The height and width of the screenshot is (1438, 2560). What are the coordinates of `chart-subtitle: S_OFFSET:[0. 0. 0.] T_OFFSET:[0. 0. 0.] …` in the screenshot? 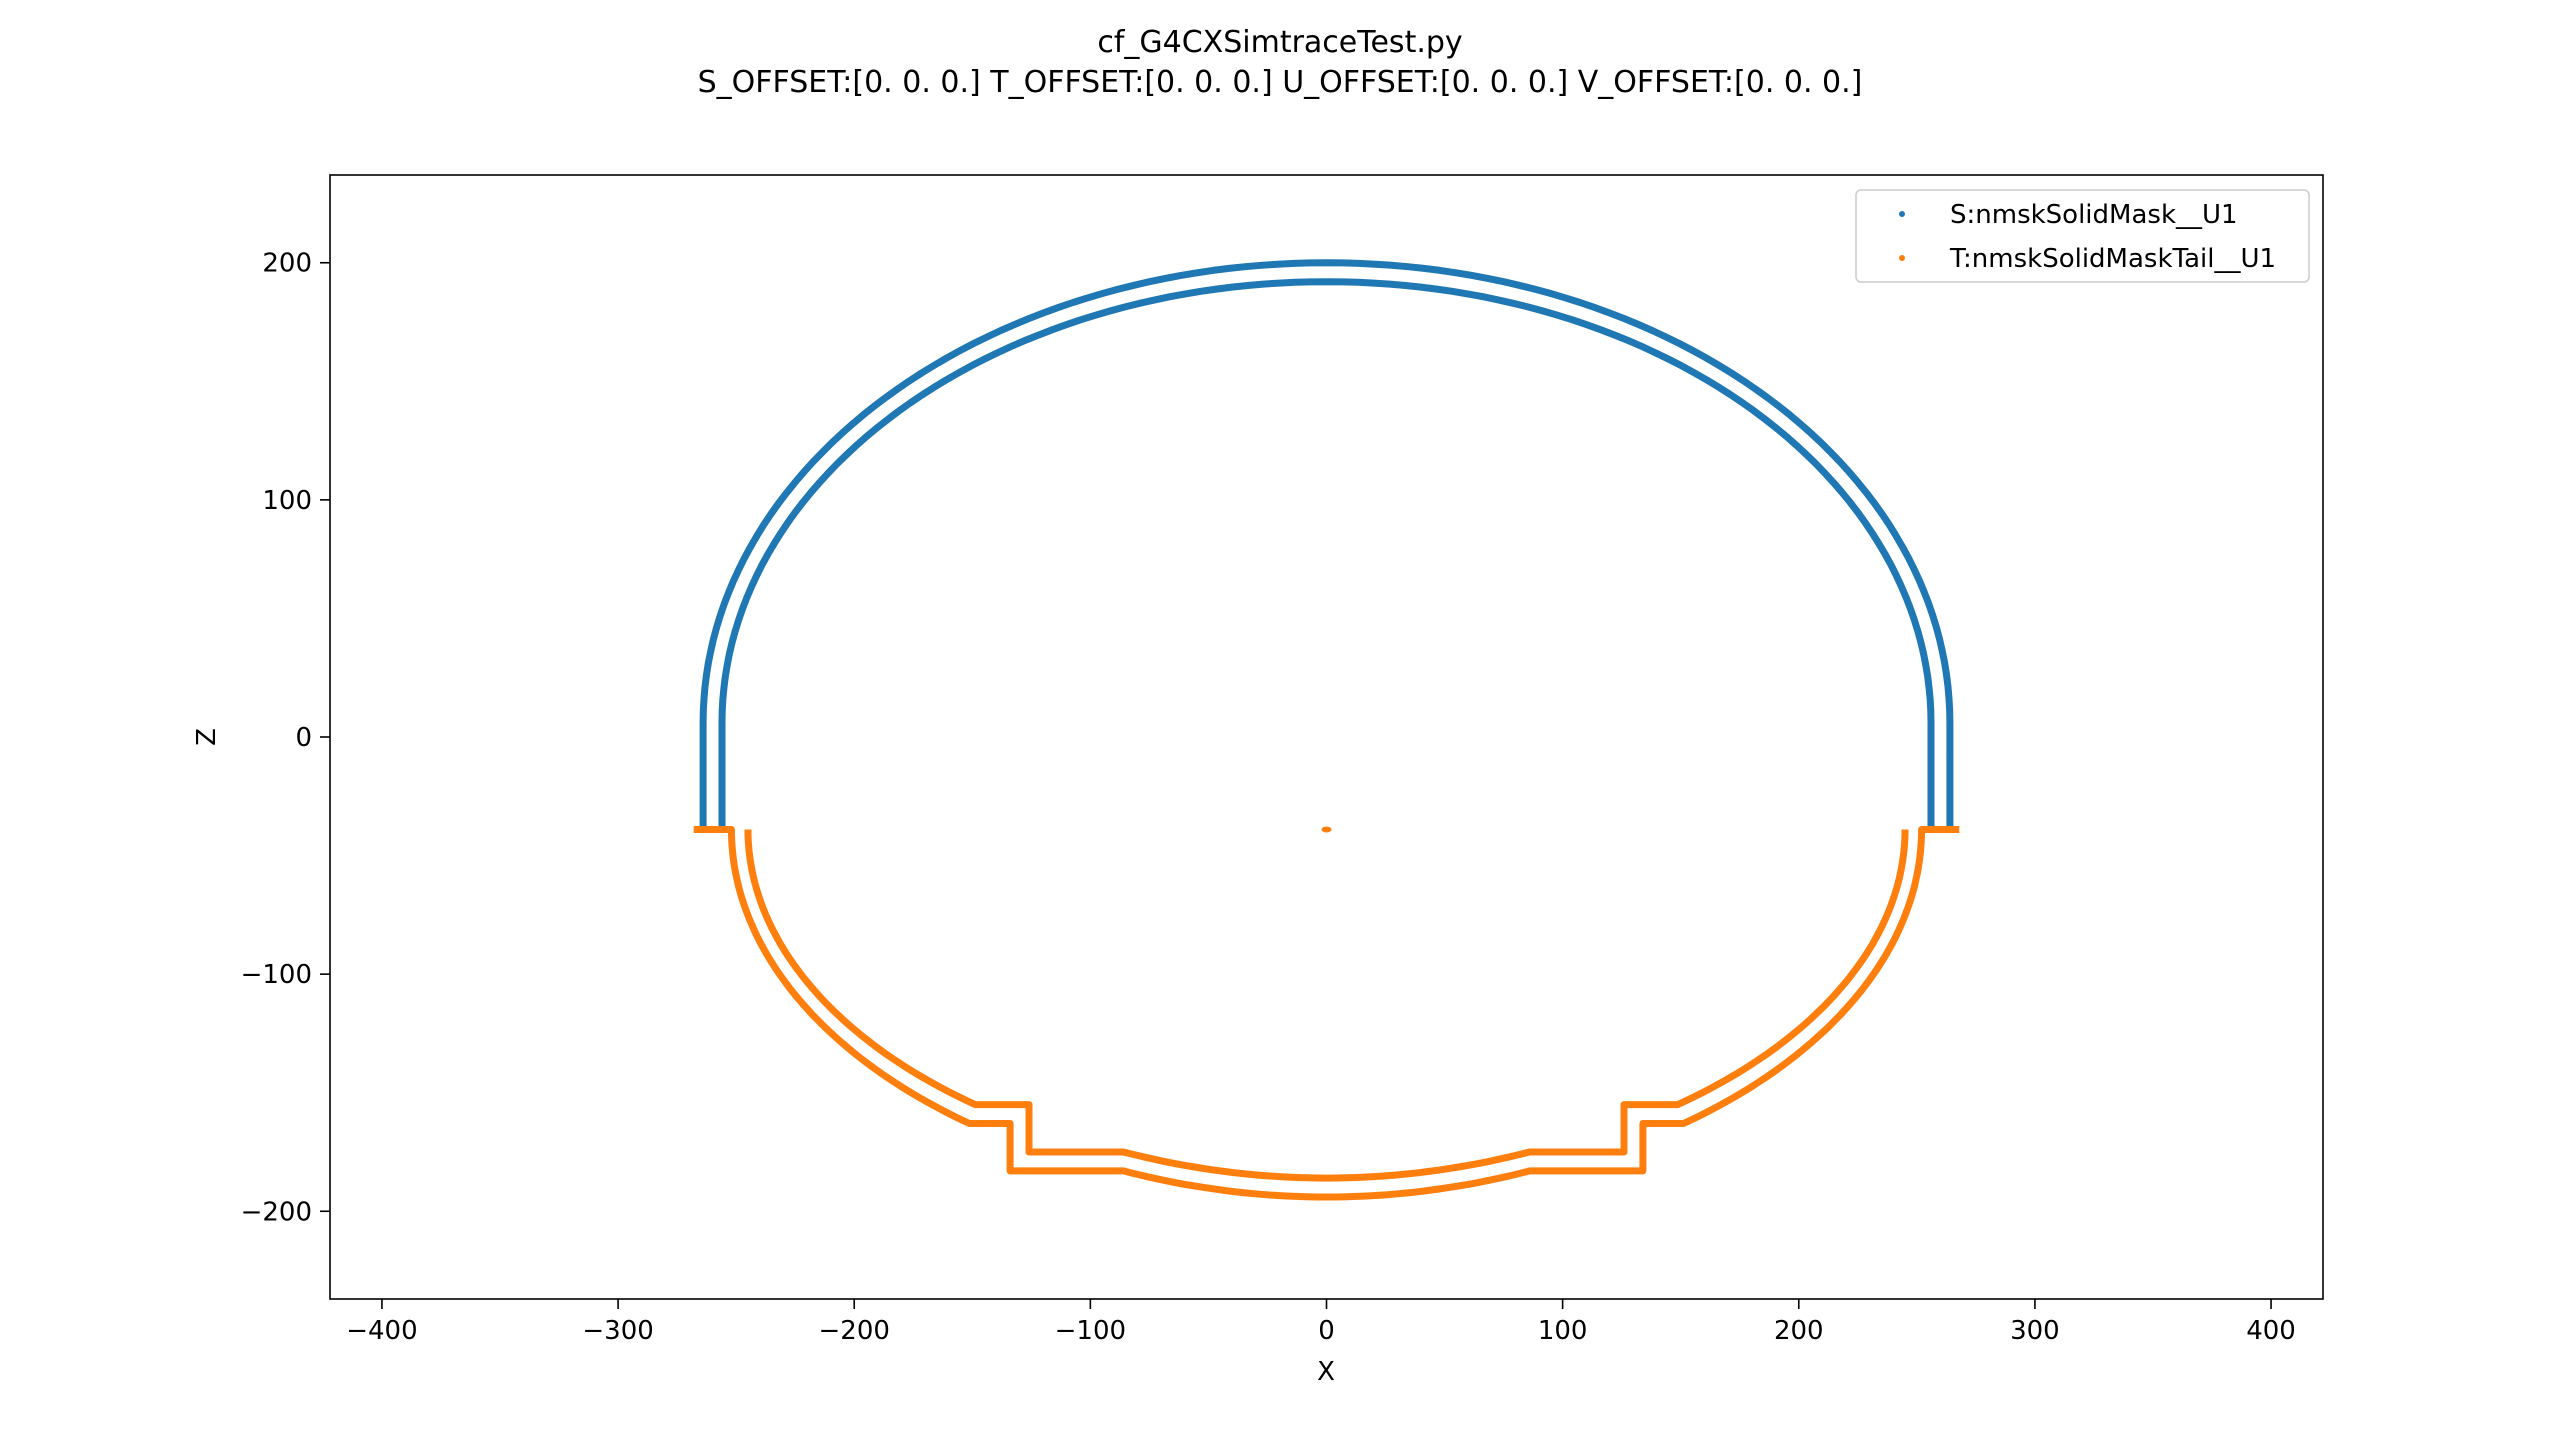 It's located at (1280, 82).